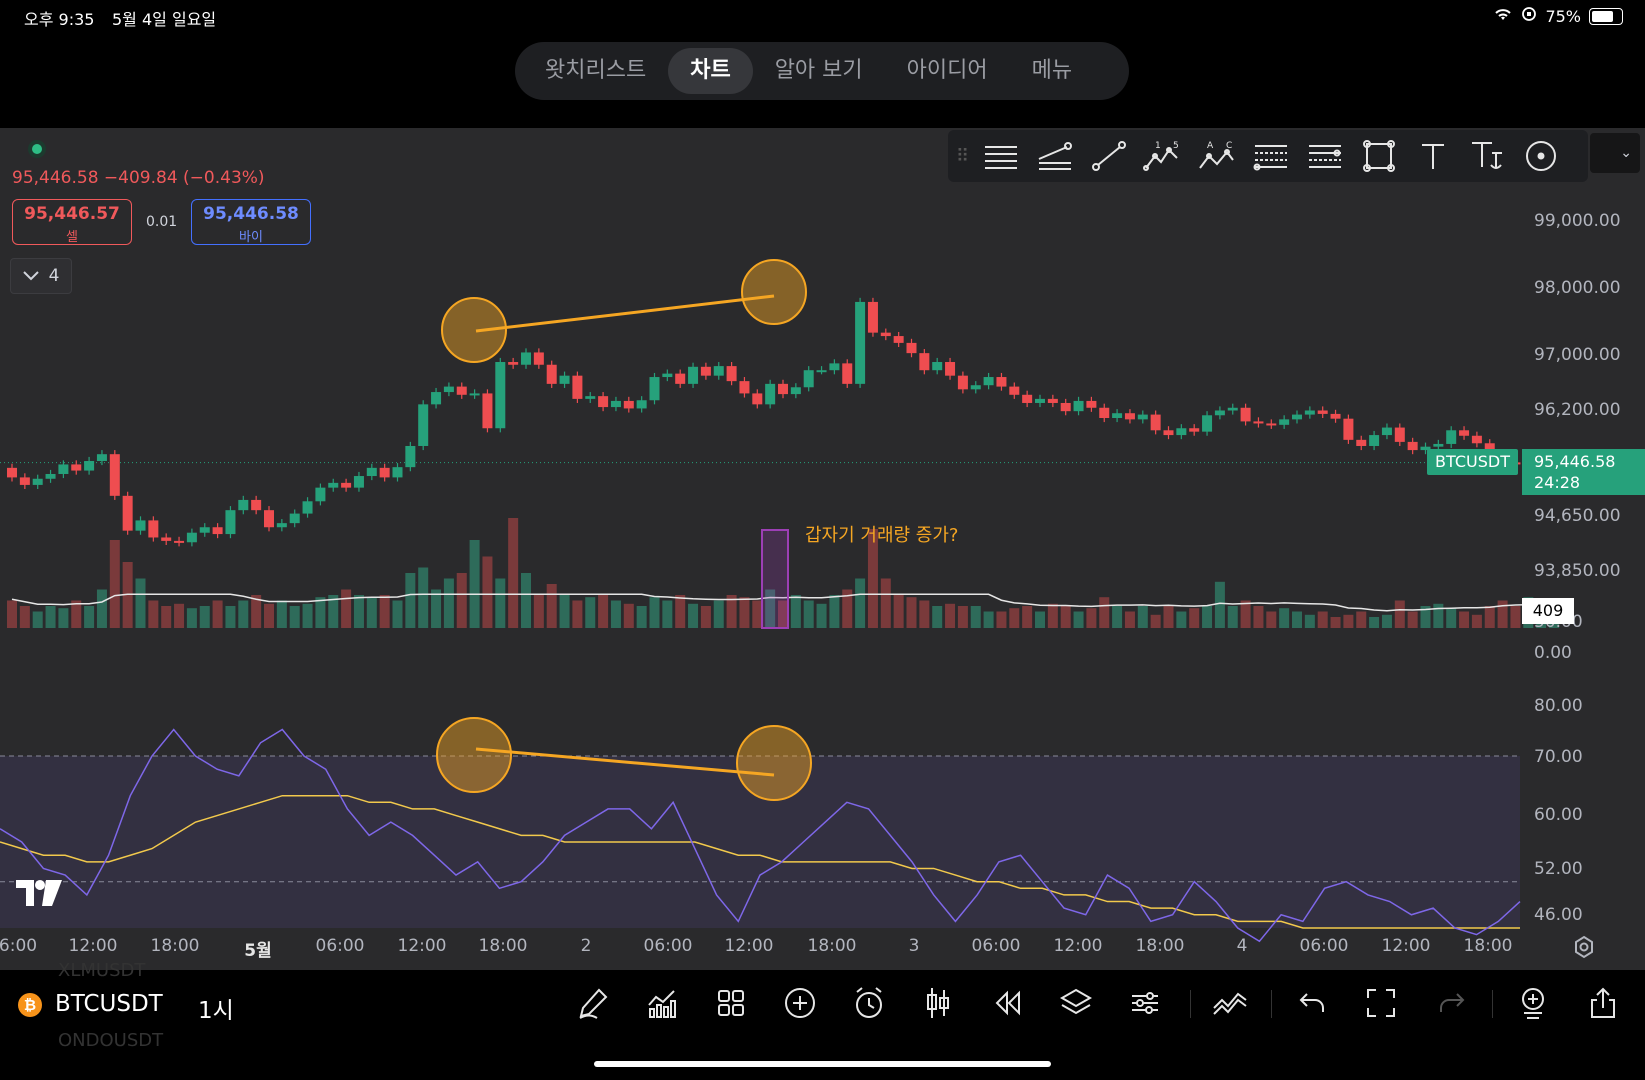 This screenshot has height=1080, width=1645. Describe the element at coordinates (947, 70) in the screenshot. I see `tab-ideas: 아이디어` at that location.